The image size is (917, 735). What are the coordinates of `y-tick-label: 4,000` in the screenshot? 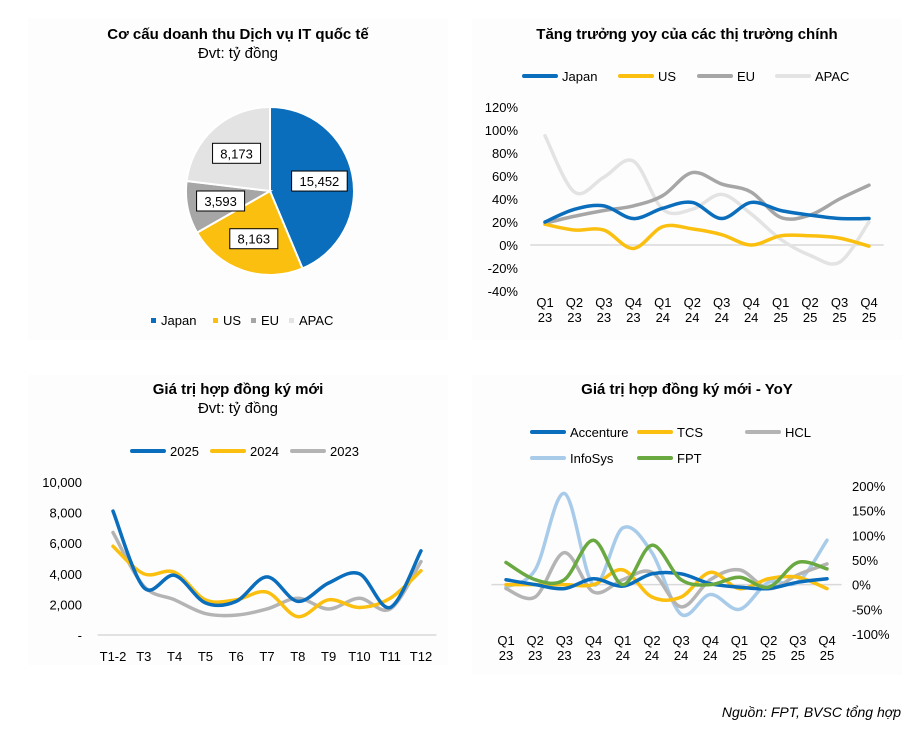 It's located at (65, 574).